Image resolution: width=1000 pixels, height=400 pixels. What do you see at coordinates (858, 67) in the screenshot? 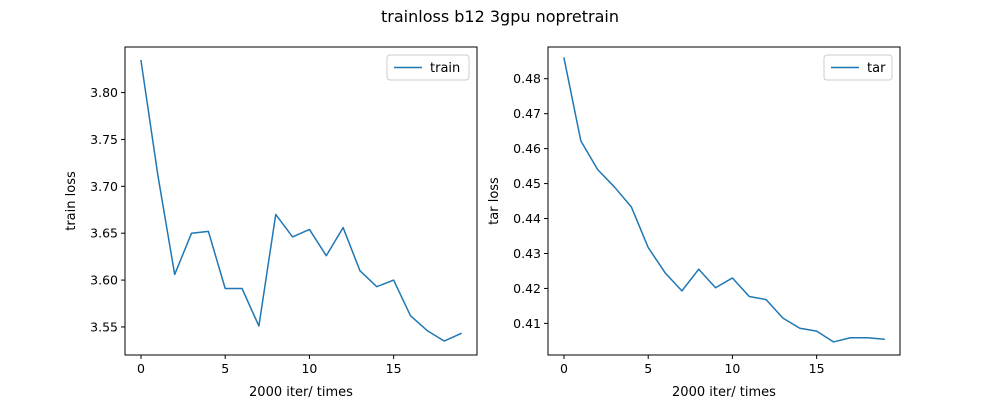
I see `tar-legend: tar` at bounding box center [858, 67].